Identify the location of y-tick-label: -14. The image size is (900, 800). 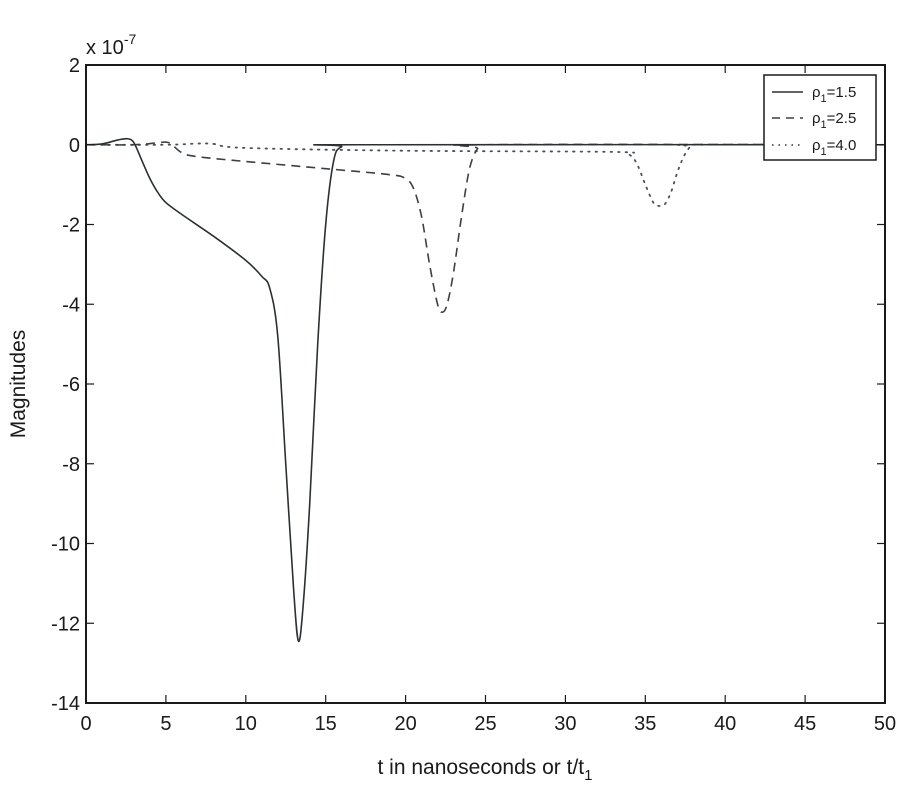
(65, 704).